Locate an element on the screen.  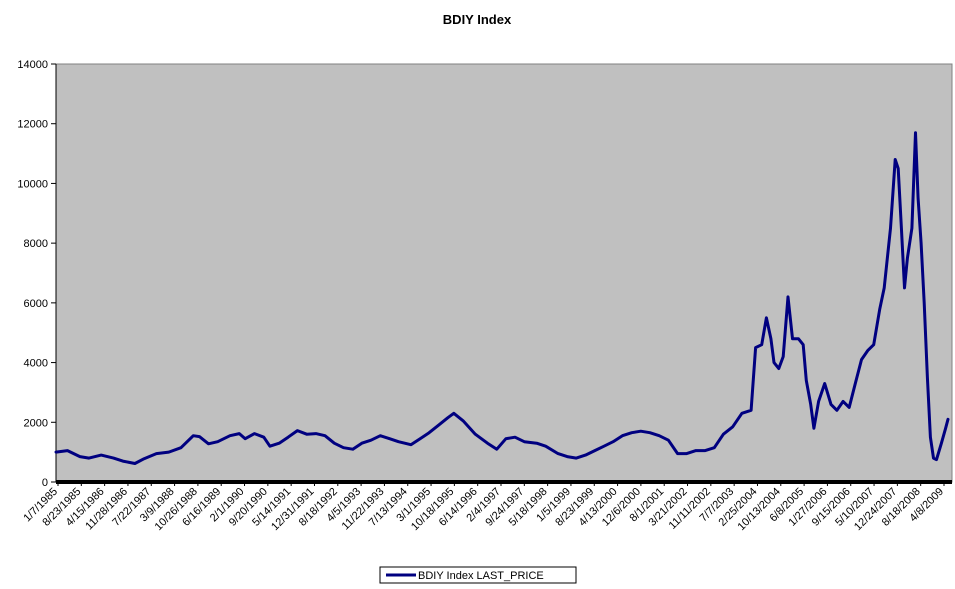
y-tick-label: 8000 is located at coordinates (36, 244).